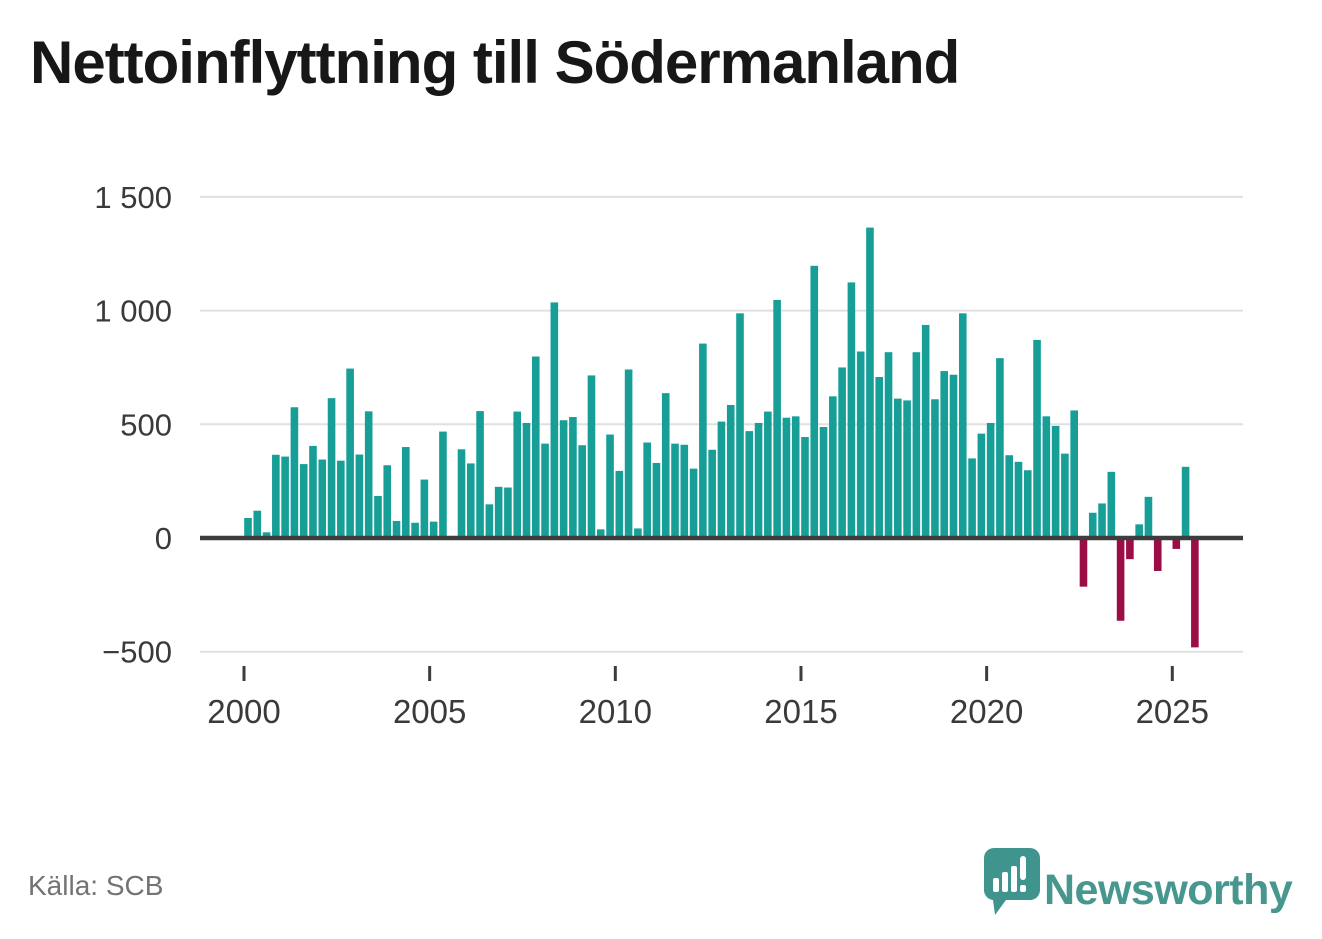 Image resolution: width=1322 pixels, height=939 pixels. Describe the element at coordinates (443, 484) in the screenshot. I see `bar-2005 Q2` at that location.